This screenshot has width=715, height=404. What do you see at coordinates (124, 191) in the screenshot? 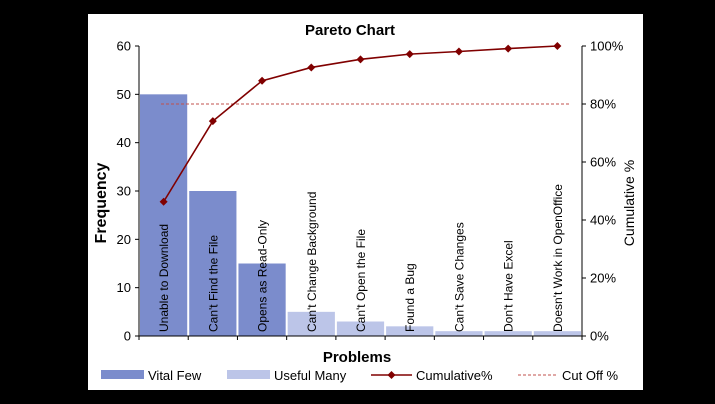
I see `y-tick-label: 30` at bounding box center [124, 191].